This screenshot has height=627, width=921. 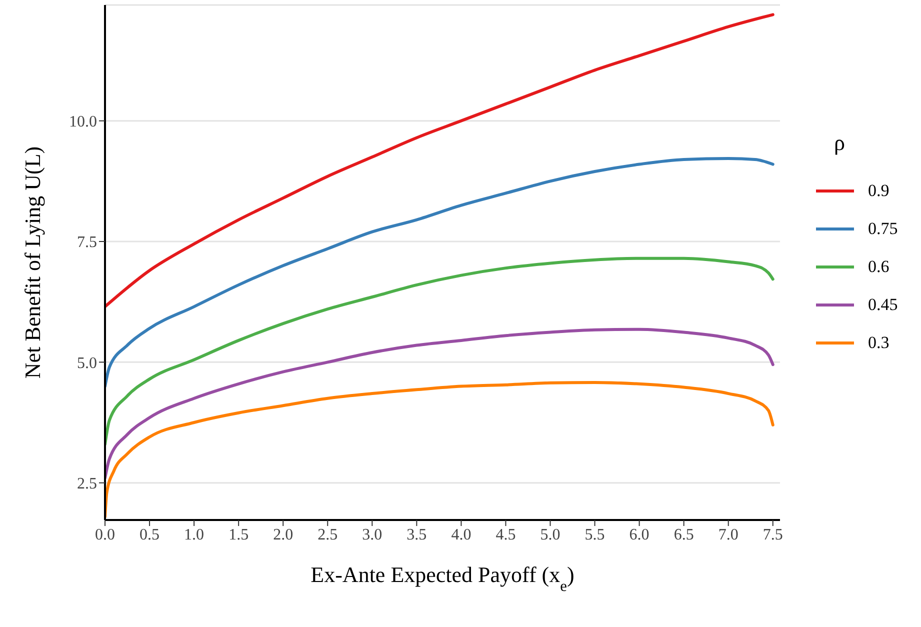 What do you see at coordinates (879, 343) in the screenshot?
I see `legend-label: 0.3` at bounding box center [879, 343].